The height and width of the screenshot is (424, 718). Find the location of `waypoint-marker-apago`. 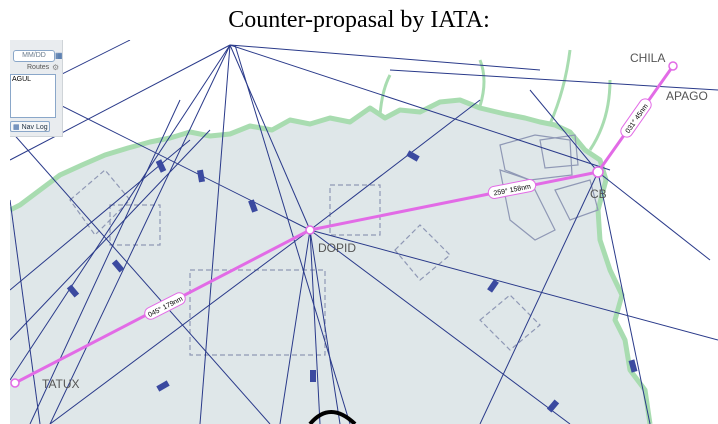

waypoint-marker-apago is located at coordinates (673, 66).